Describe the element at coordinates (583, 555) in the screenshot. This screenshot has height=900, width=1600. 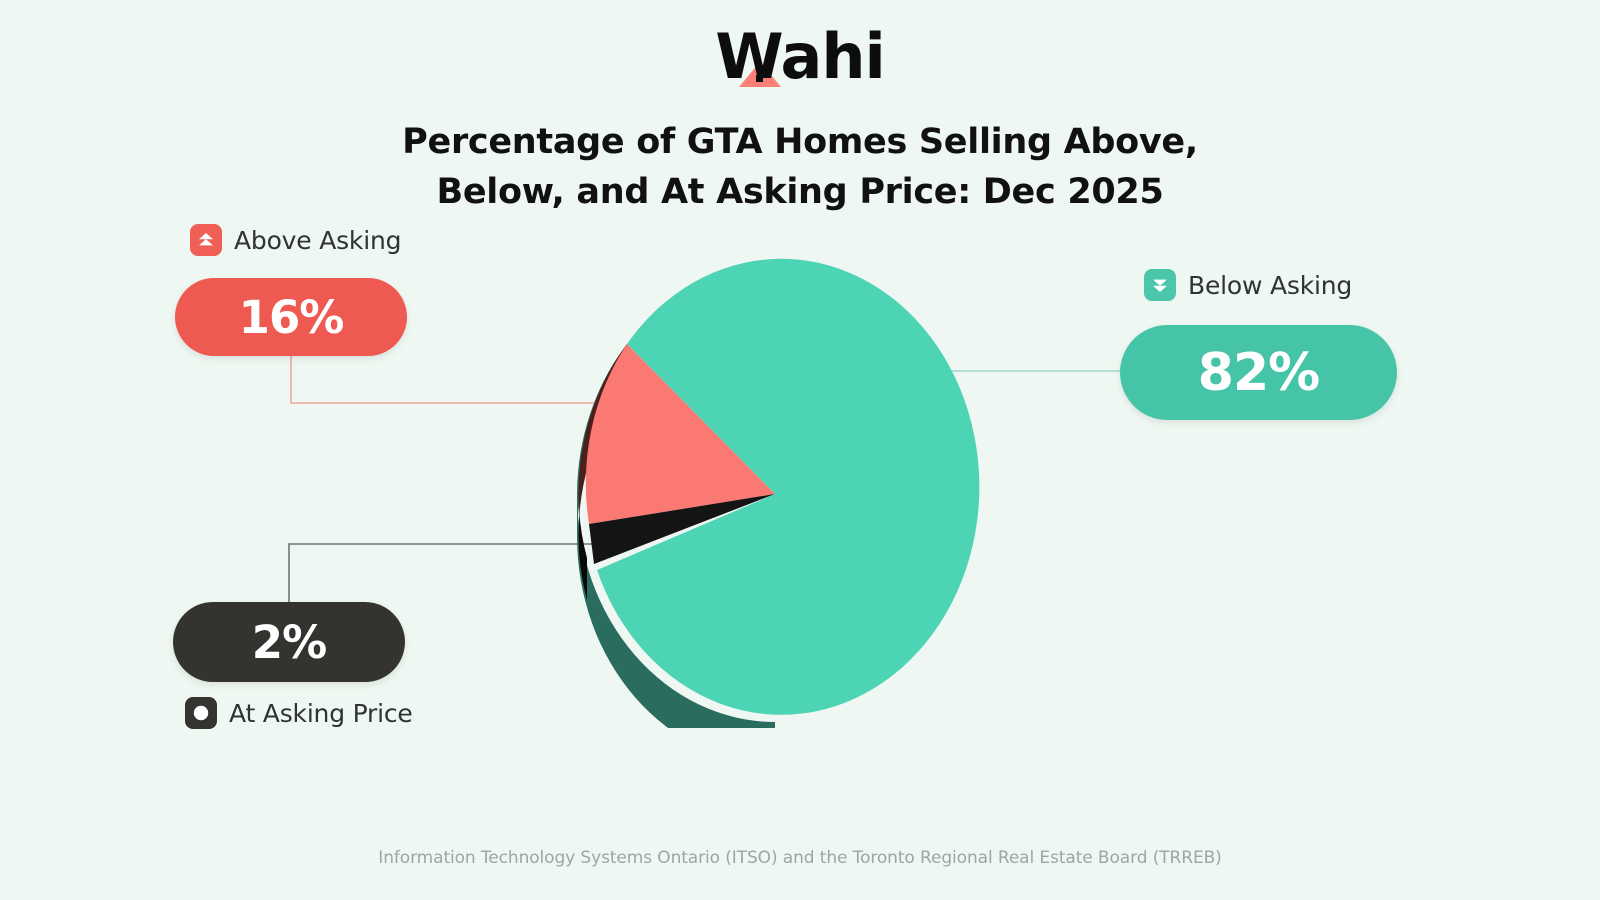
I see `pie-slice-at-depth` at that location.